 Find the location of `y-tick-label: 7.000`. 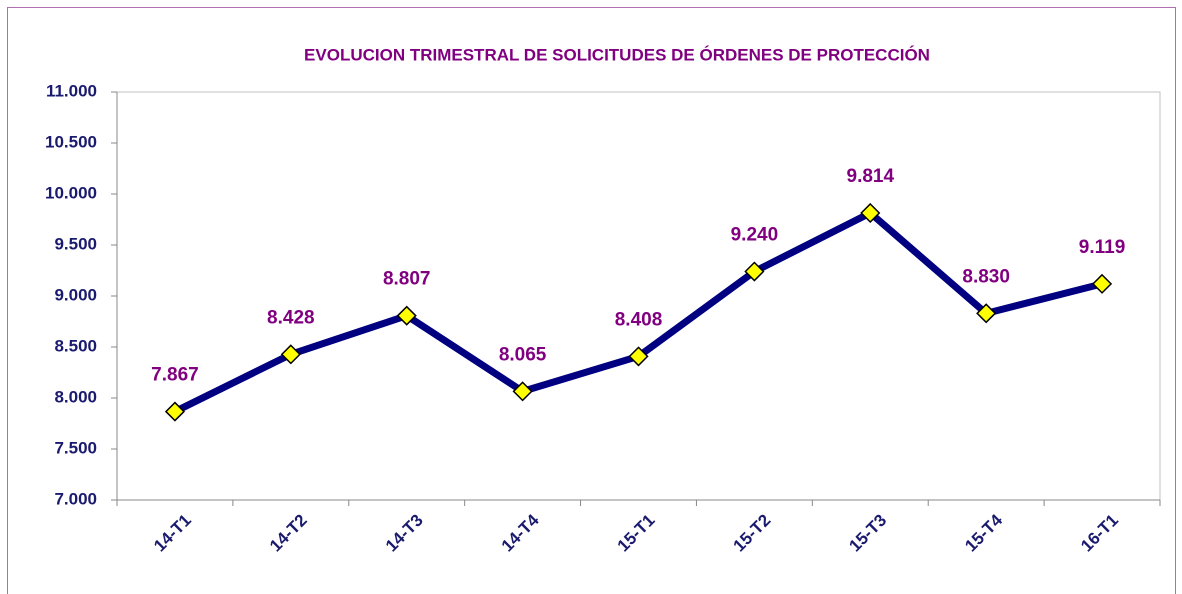

y-tick-label: 7.000 is located at coordinates (75, 498).